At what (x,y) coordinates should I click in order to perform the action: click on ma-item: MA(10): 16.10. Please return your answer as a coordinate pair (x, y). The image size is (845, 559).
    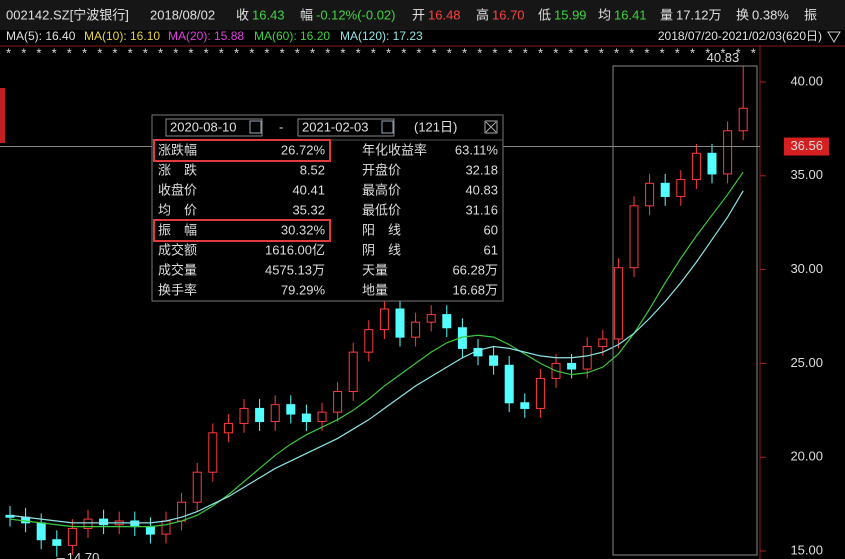
    Looking at the image, I should click on (122, 36).